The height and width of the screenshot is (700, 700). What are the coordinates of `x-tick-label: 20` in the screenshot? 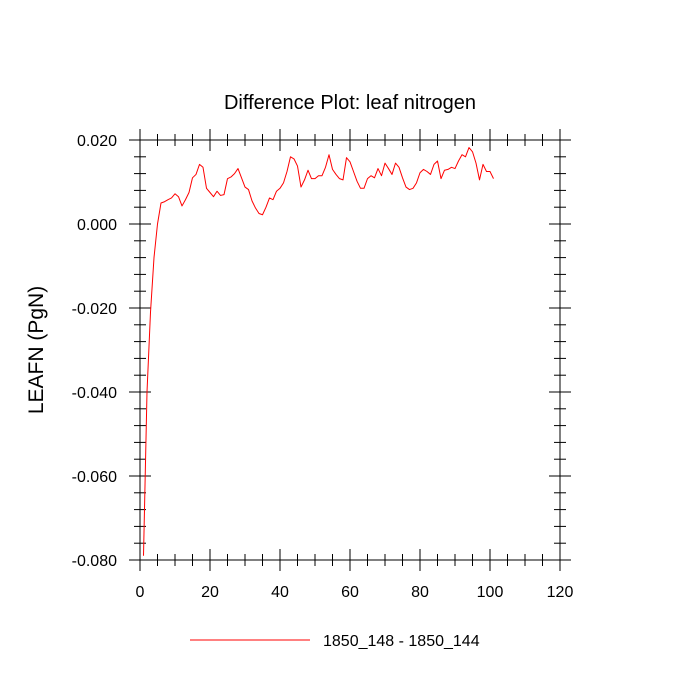 It's located at (210, 592).